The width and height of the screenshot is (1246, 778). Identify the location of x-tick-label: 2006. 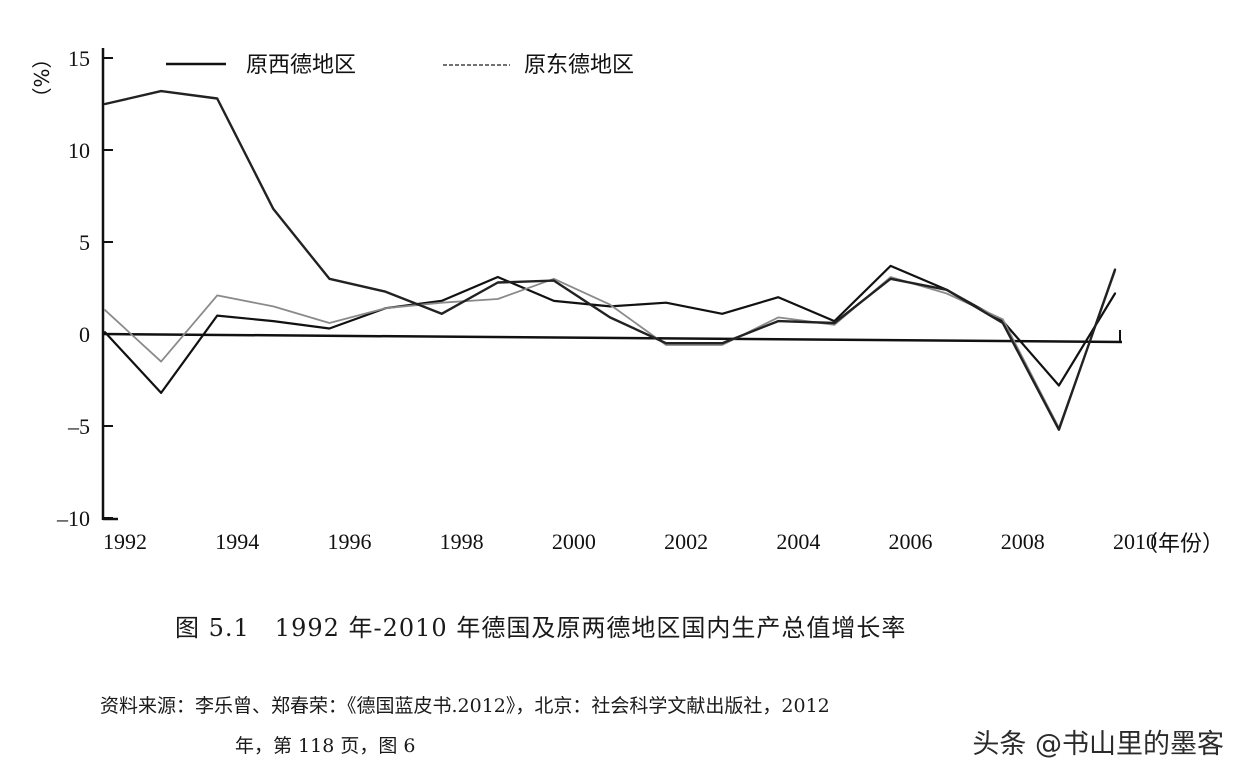
(911, 541).